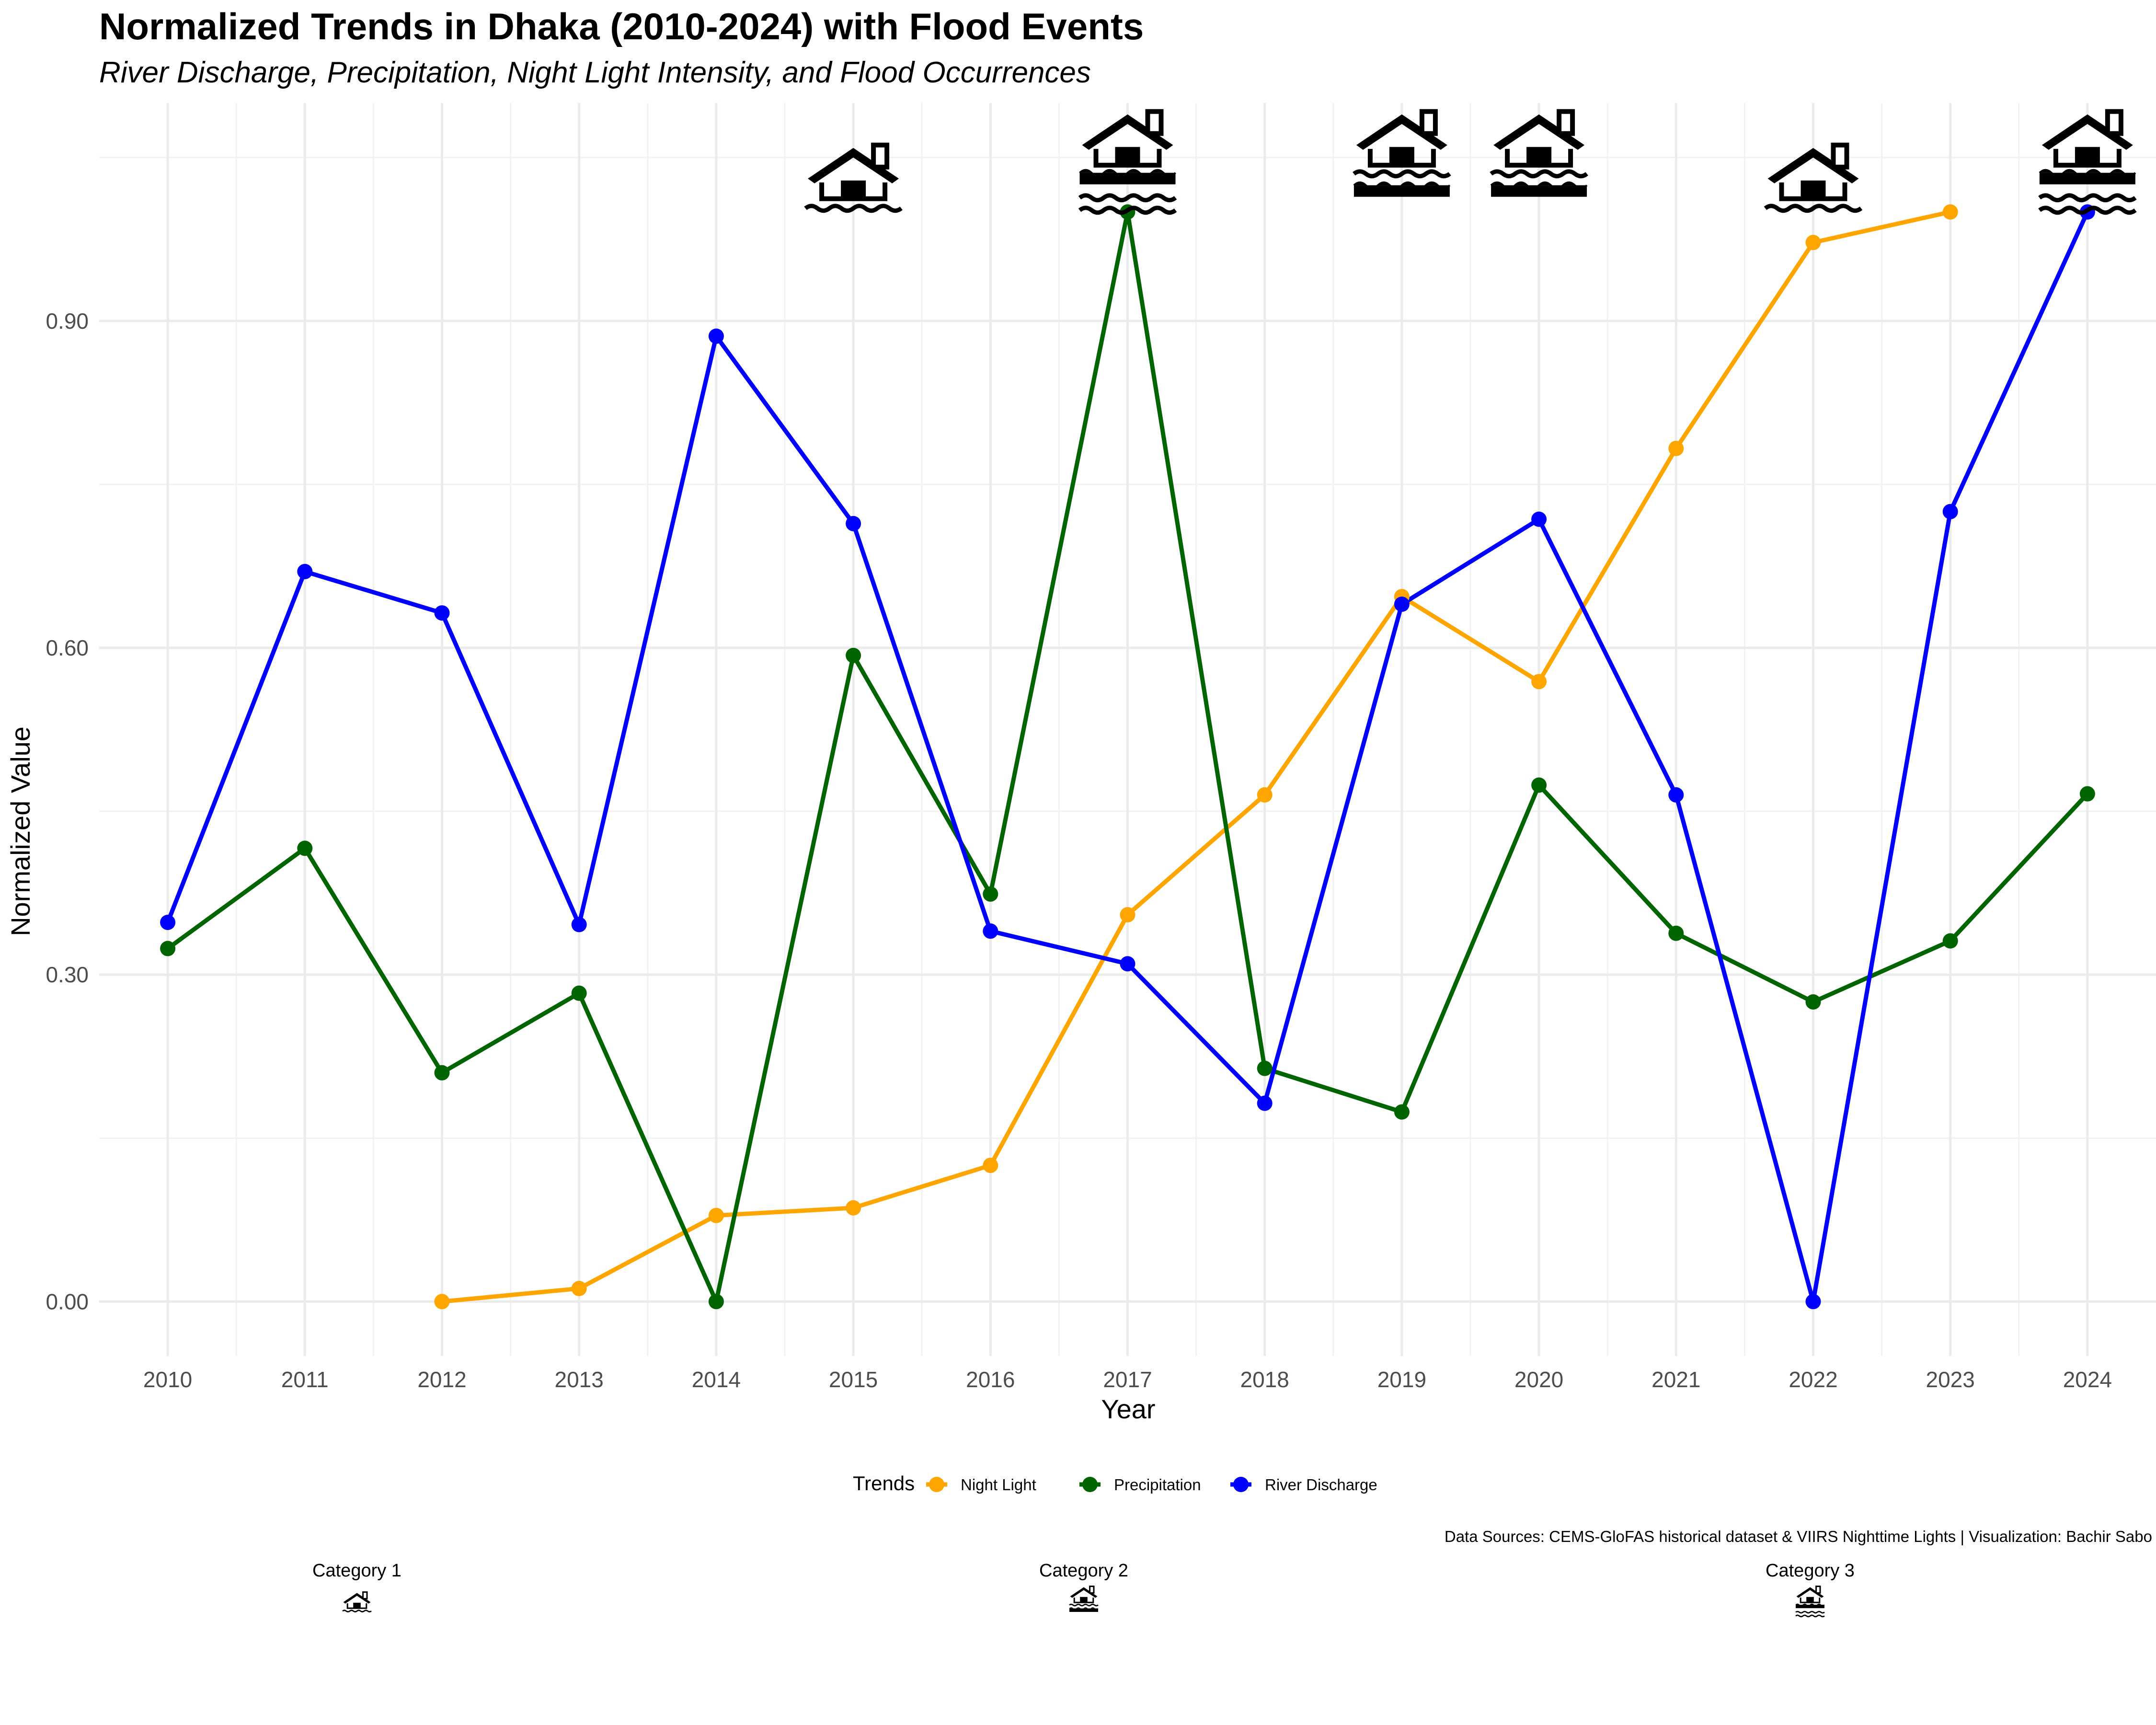 The width and height of the screenshot is (2156, 1725). What do you see at coordinates (1241, 1484) in the screenshot?
I see `legend-key-point-river-discharge` at bounding box center [1241, 1484].